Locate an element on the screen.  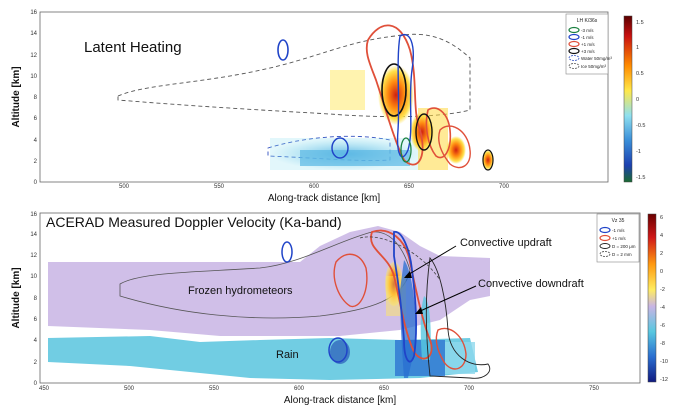
lh-warm-right is located at coordinates (456, 150).